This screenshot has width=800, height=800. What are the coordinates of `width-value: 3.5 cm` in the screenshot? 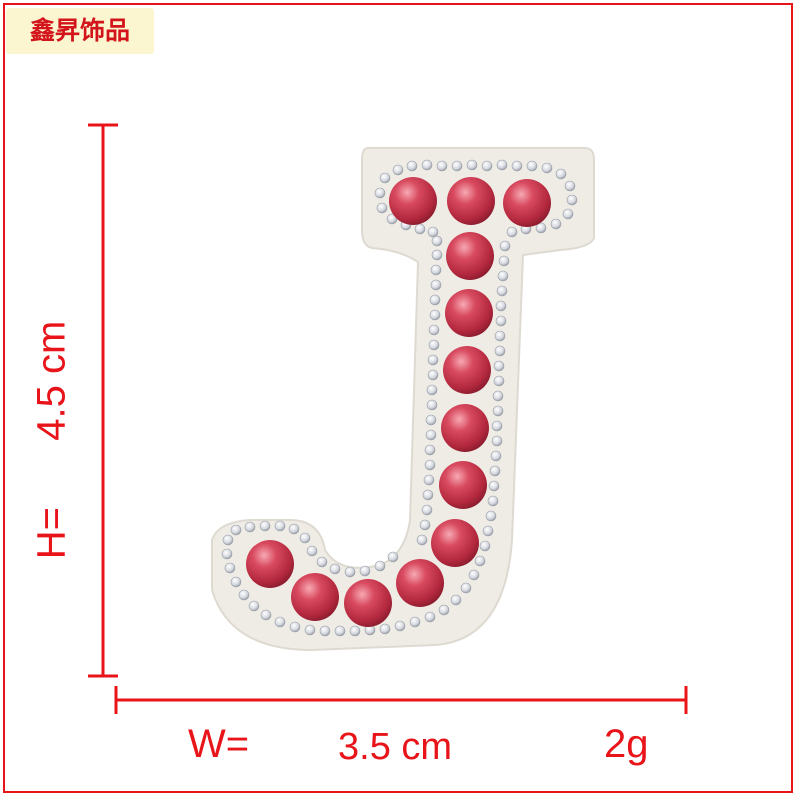 It's located at (395, 747).